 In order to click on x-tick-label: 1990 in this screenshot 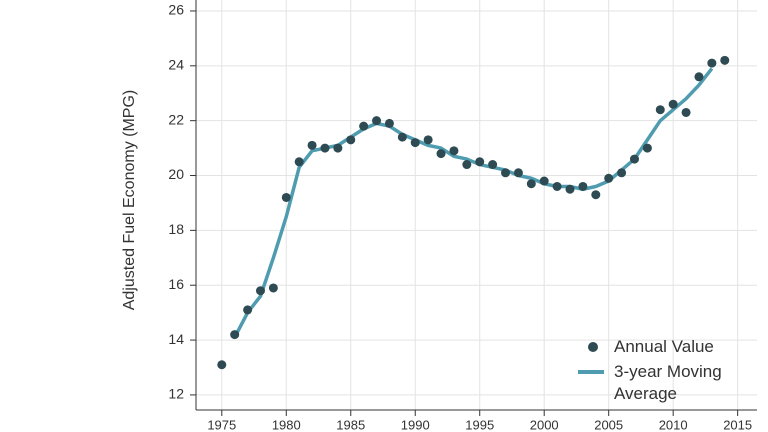, I will do `click(415, 424)`.